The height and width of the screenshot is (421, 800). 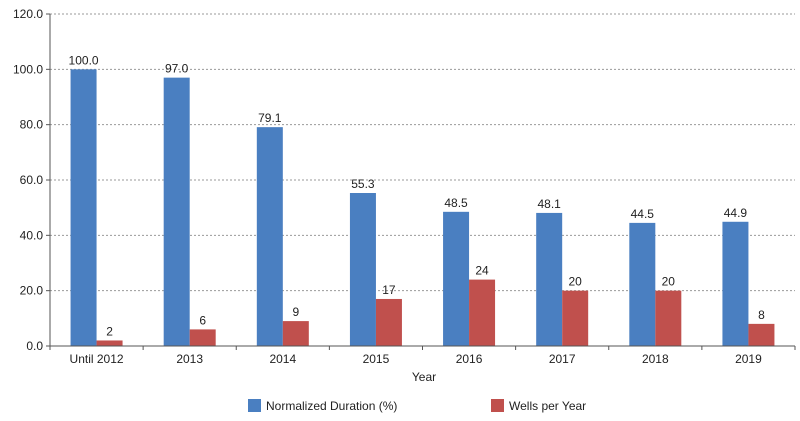 What do you see at coordinates (547, 406) in the screenshot?
I see `legend-label-wells-per-year: Wells per Year` at bounding box center [547, 406].